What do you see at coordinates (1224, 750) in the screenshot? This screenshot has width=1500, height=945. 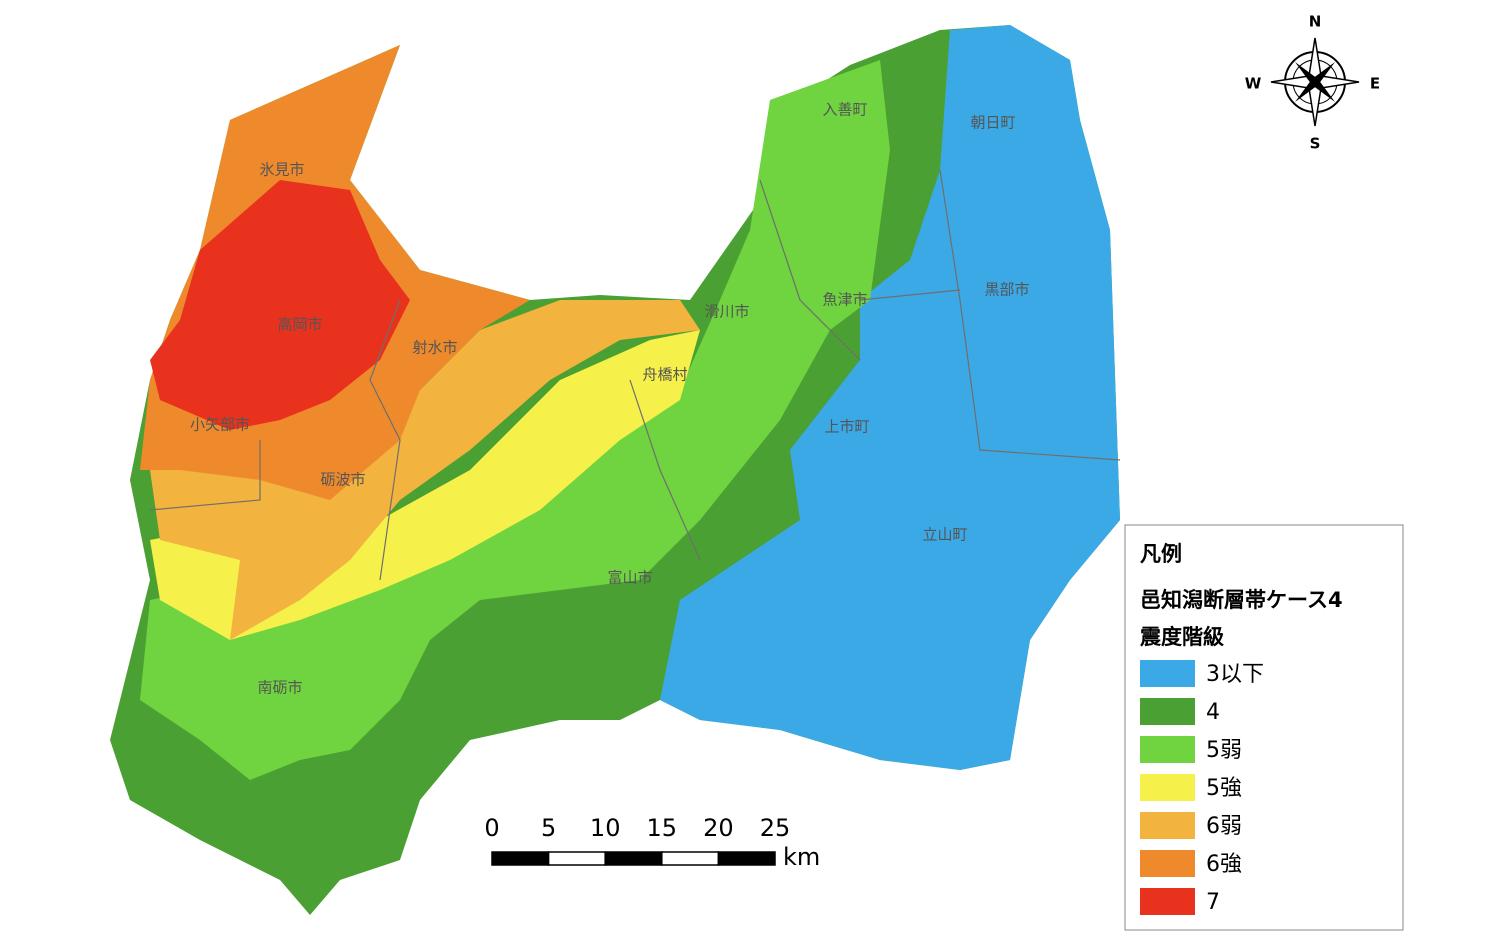 I see `legend-label: 5弱` at bounding box center [1224, 750].